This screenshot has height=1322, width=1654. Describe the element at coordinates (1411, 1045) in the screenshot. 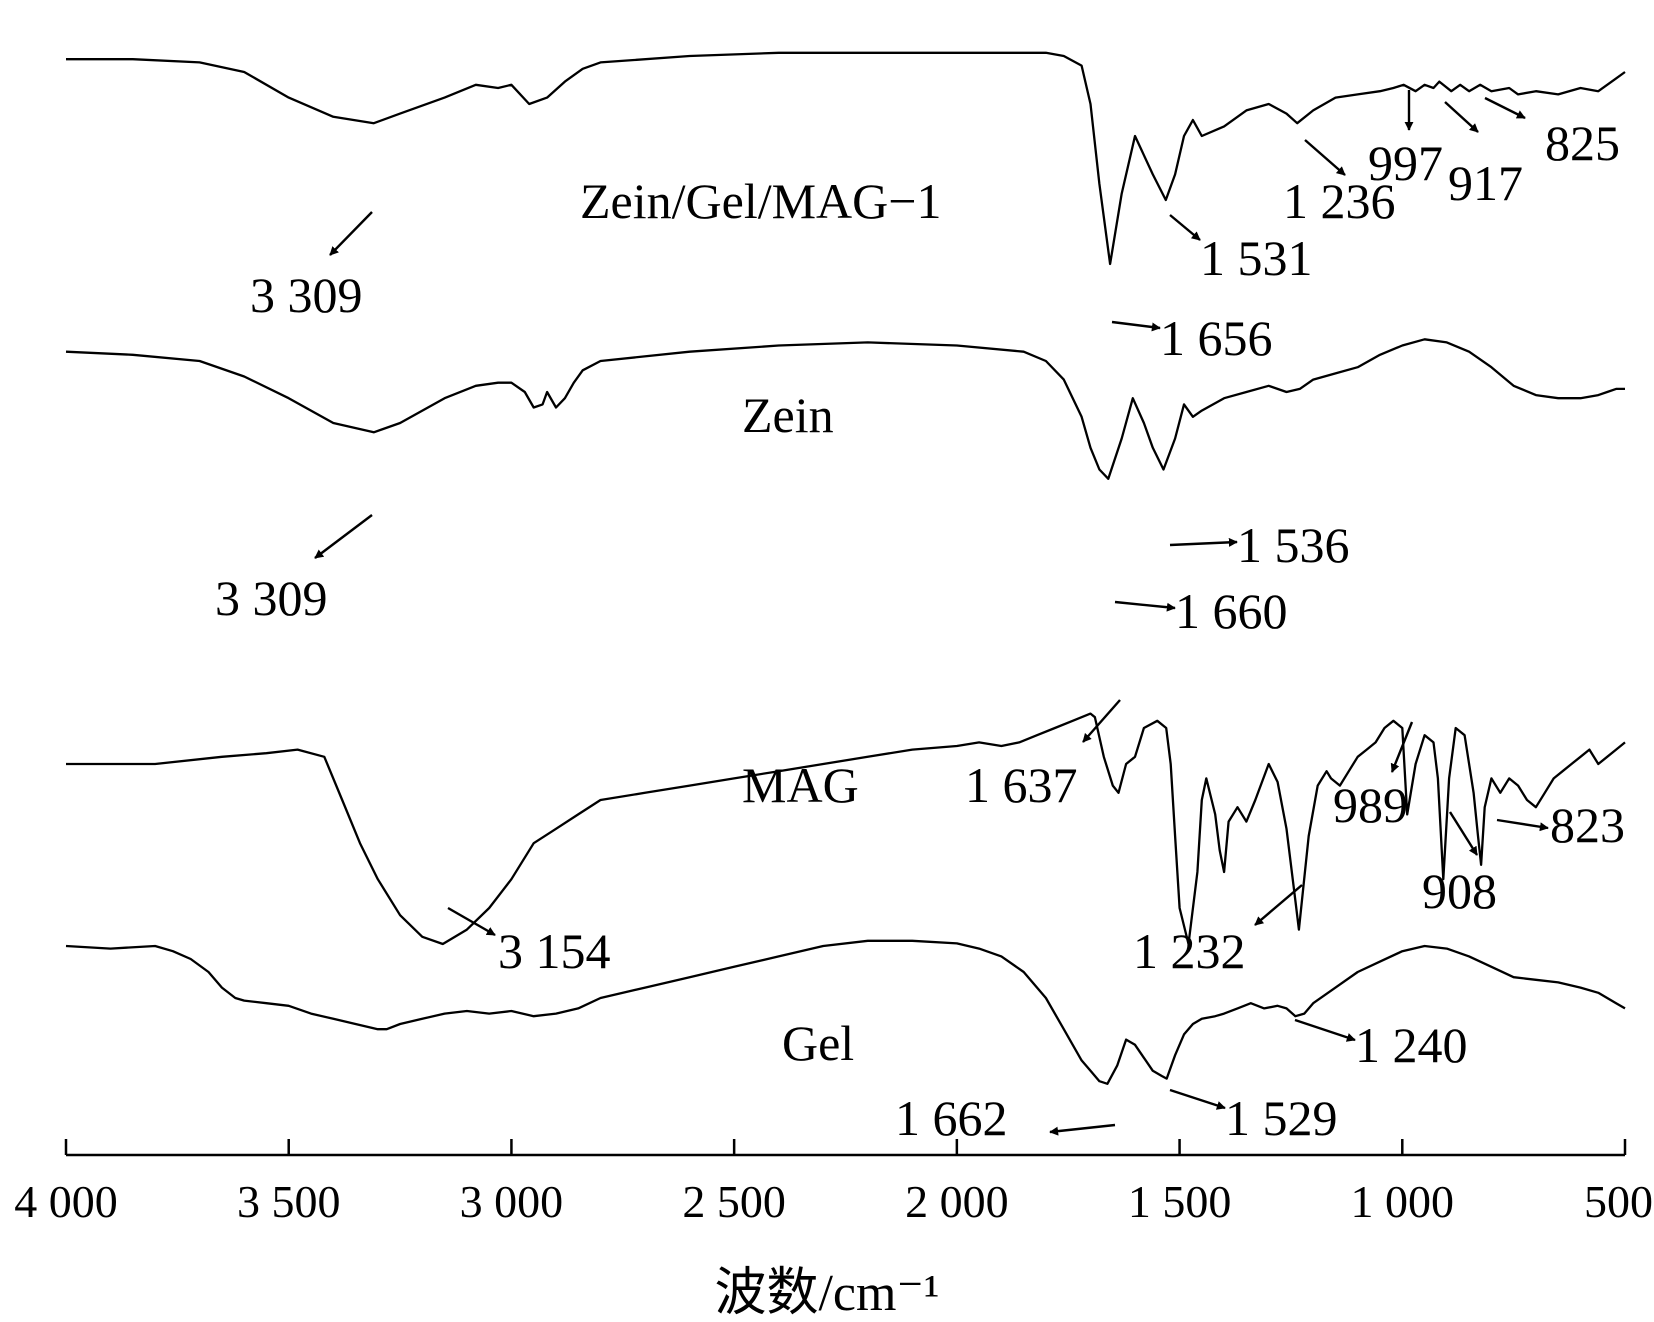

I see `peak-label-gel-1240: 1 240` at that location.